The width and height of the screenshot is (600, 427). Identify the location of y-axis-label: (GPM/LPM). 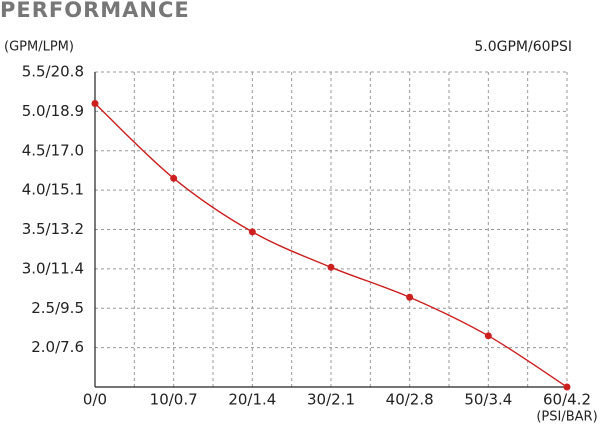
(39, 47).